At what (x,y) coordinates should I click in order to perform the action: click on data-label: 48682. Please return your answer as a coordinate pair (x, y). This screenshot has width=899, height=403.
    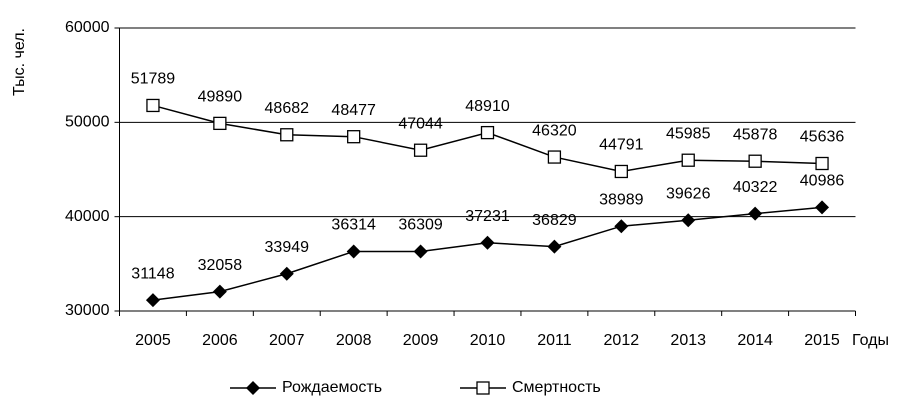
    Looking at the image, I should click on (287, 108).